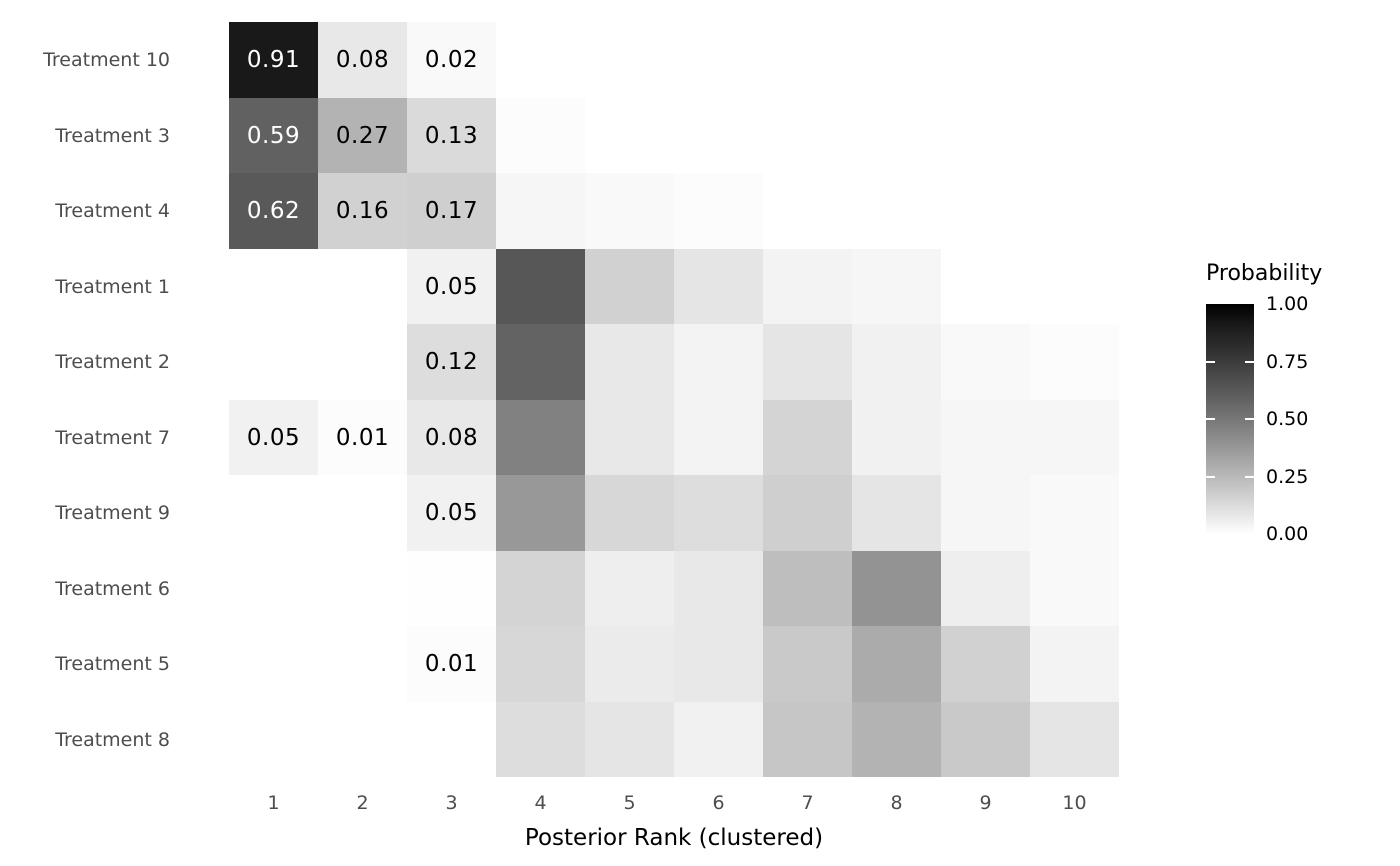 The height and width of the screenshot is (866, 1400). I want to click on legend-title: Probability, so click(1264, 273).